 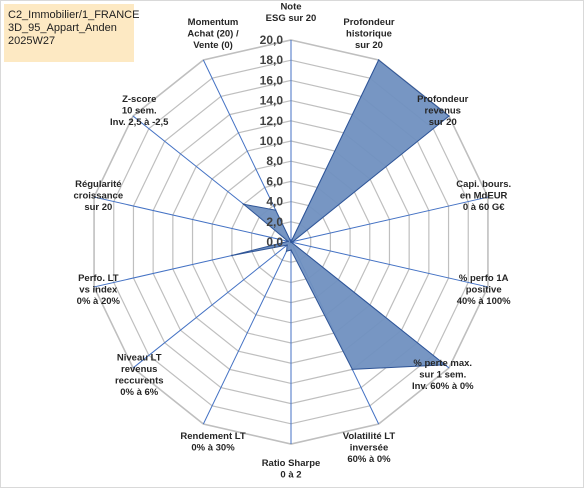 I want to click on axis-label-11-line-2: sur 20, so click(x=98, y=207).